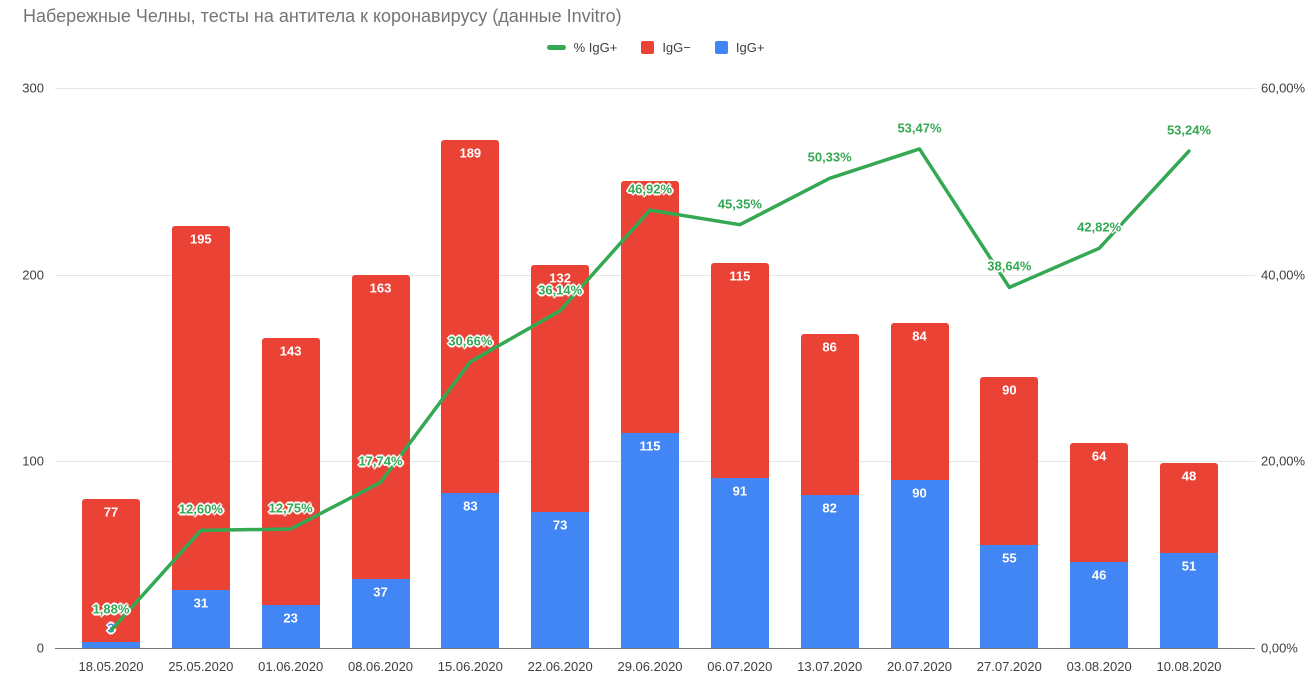  What do you see at coordinates (33, 461) in the screenshot?
I see `left-axis-tick-label: 100` at bounding box center [33, 461].